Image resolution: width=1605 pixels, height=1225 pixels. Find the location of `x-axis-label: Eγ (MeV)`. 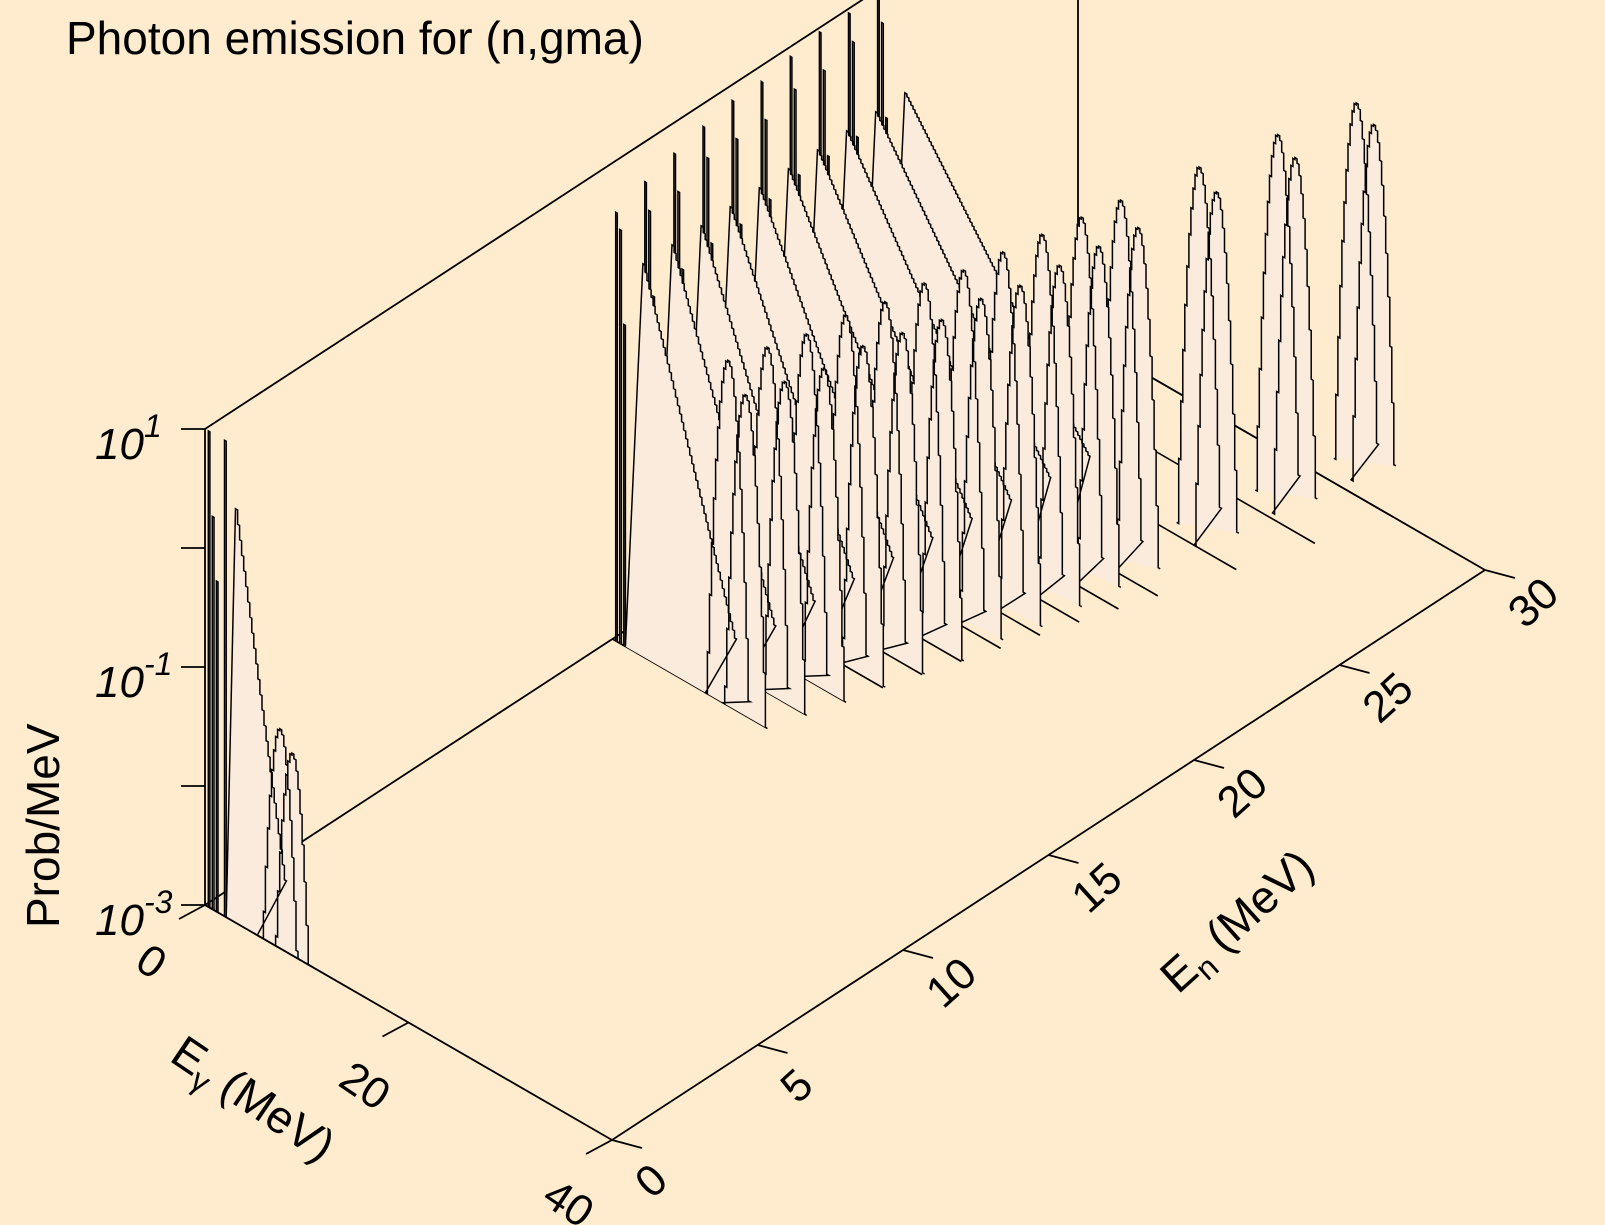

x-axis-label: Eγ (MeV) is located at coordinates (251, 1101).